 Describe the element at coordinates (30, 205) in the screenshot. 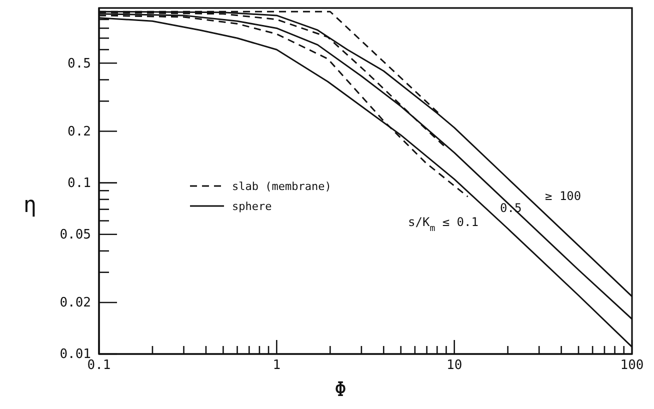

I see `y-axis-title: η` at that location.